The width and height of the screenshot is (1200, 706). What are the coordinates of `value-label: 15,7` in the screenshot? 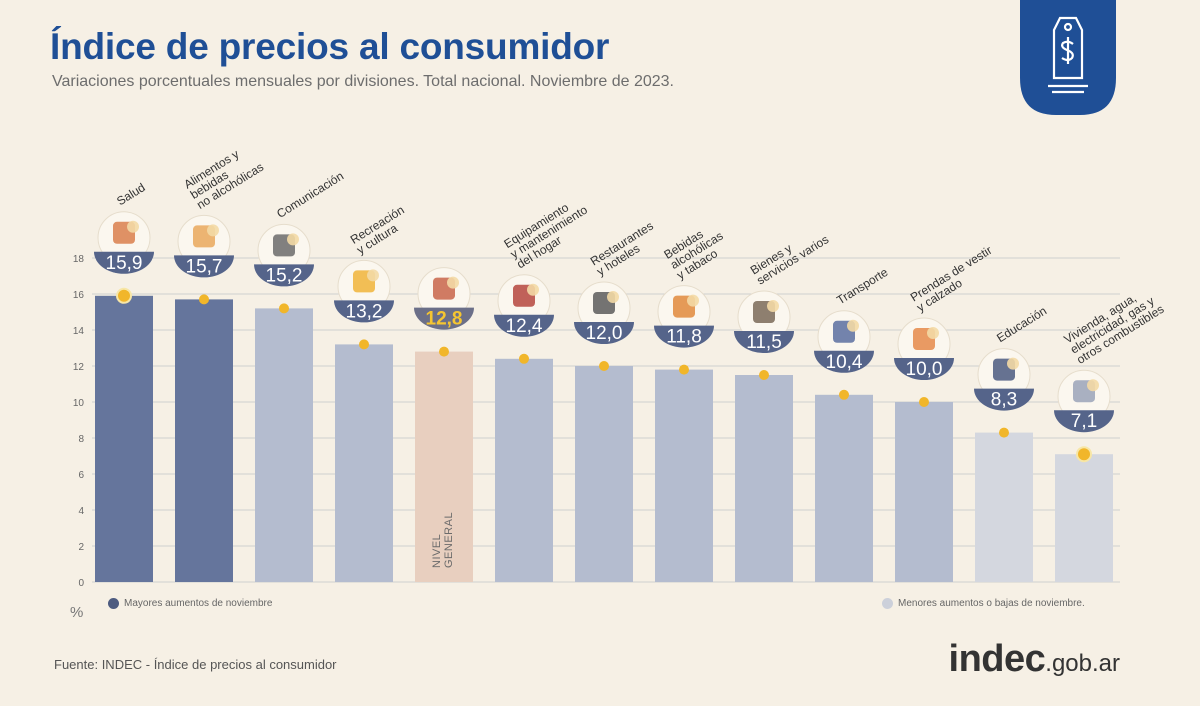 It's located at (204, 266).